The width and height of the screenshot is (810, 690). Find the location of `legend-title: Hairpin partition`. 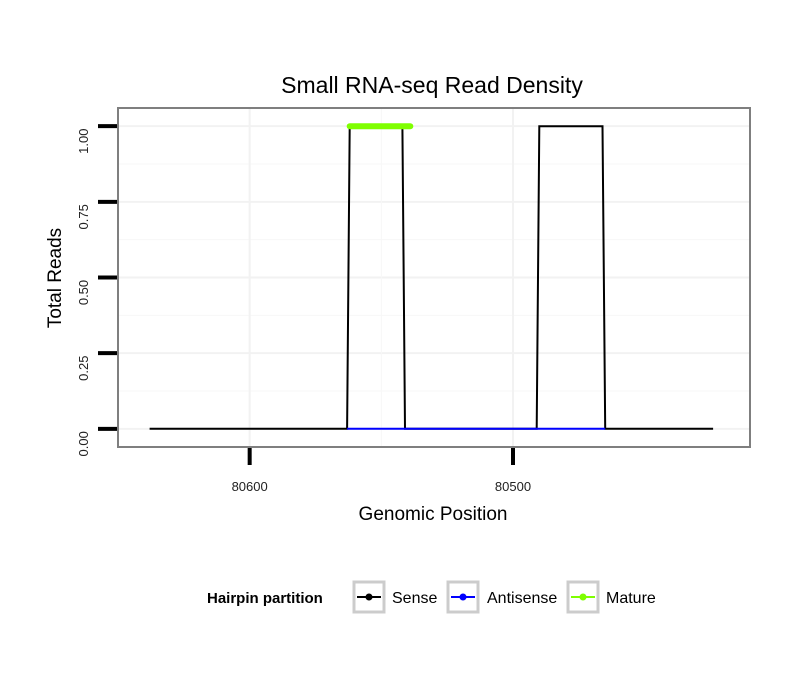

legend-title: Hairpin partition is located at coordinates (265, 598).